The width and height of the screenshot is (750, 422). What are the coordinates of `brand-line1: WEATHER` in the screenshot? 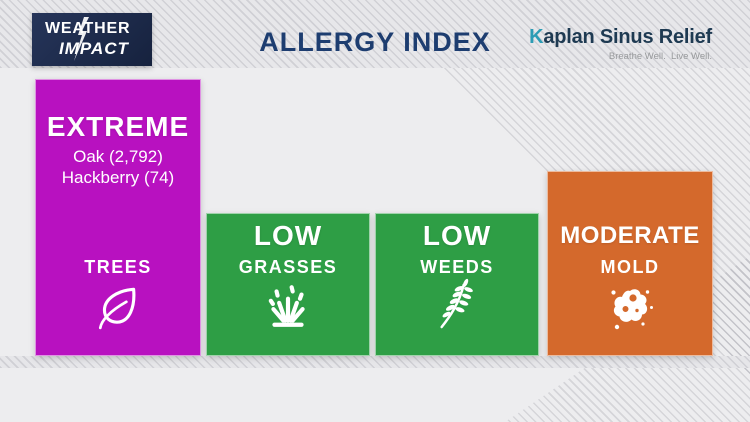 It's located at (88, 28).